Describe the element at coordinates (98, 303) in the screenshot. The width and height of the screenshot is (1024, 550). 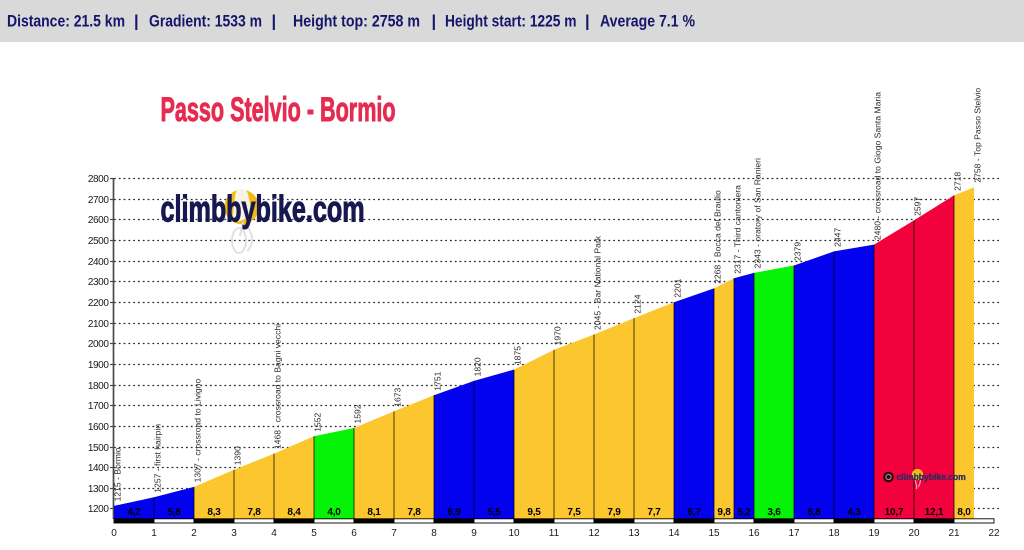
I see `svg-text: 2200` at that location.